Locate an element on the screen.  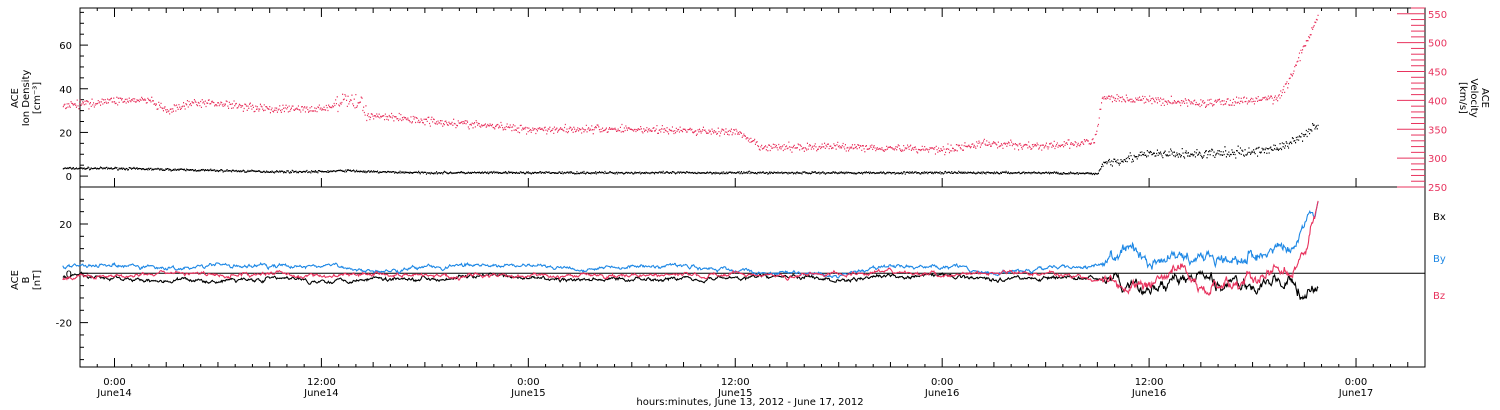
field-line-bx is located at coordinates (690, 285).